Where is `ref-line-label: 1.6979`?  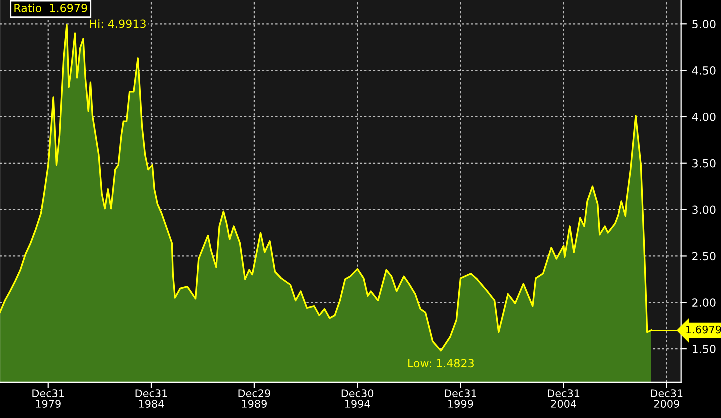
ref-line-label: 1.6979 is located at coordinates (703, 330).